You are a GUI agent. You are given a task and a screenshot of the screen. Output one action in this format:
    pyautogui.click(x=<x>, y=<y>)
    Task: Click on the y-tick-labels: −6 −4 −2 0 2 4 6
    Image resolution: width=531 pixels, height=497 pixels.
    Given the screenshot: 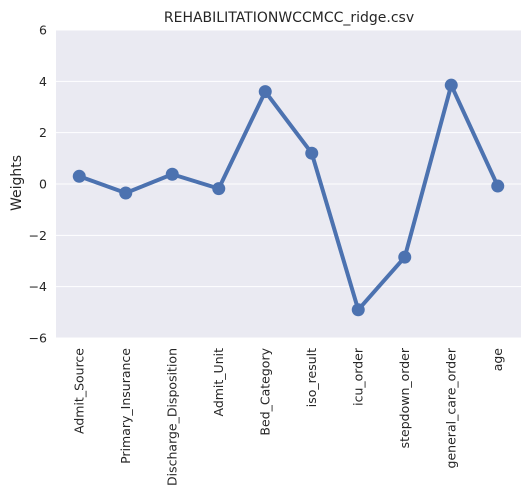 What is the action you would take?
    pyautogui.click(x=38, y=184)
    